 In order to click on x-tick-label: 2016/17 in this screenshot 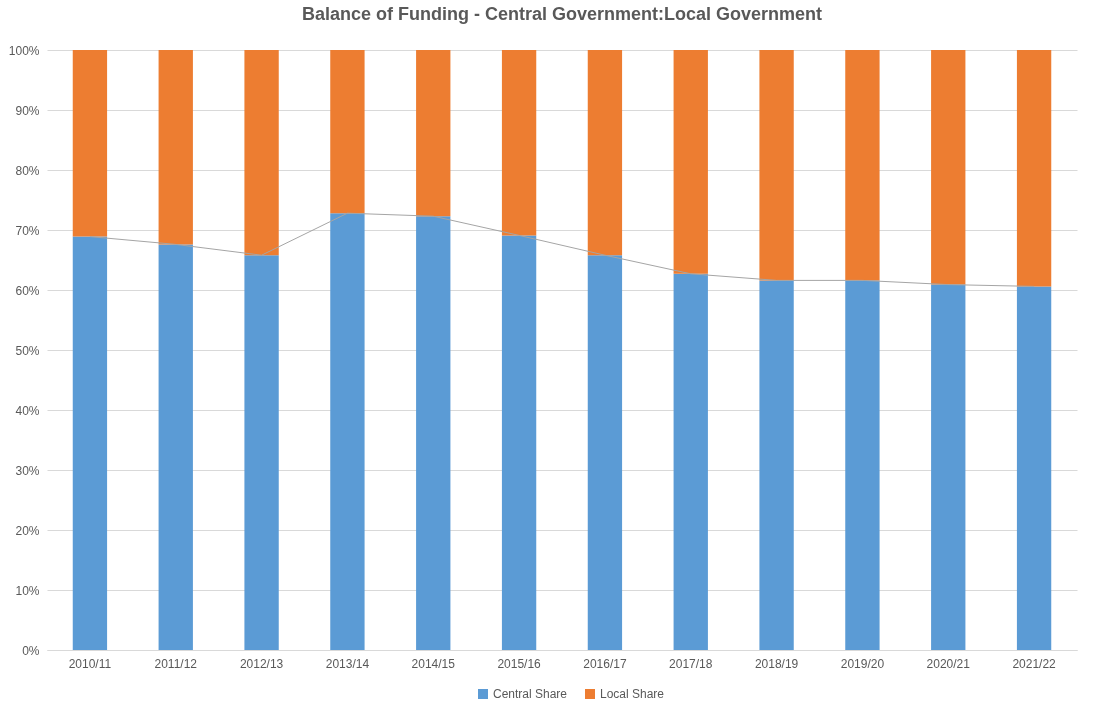, I will do `click(605, 663)`.